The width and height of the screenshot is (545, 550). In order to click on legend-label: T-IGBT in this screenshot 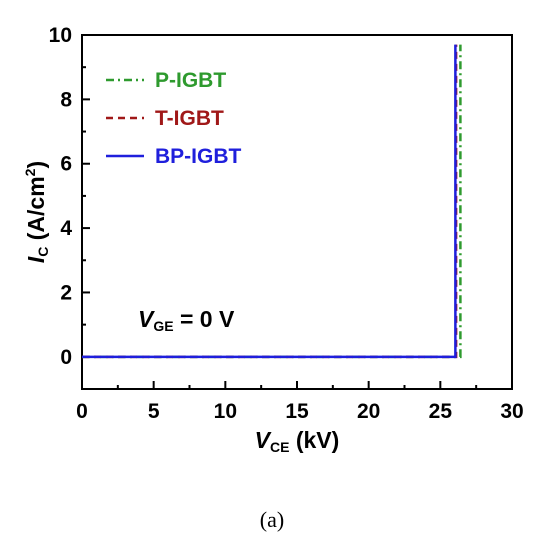, I will do `click(189, 118)`.